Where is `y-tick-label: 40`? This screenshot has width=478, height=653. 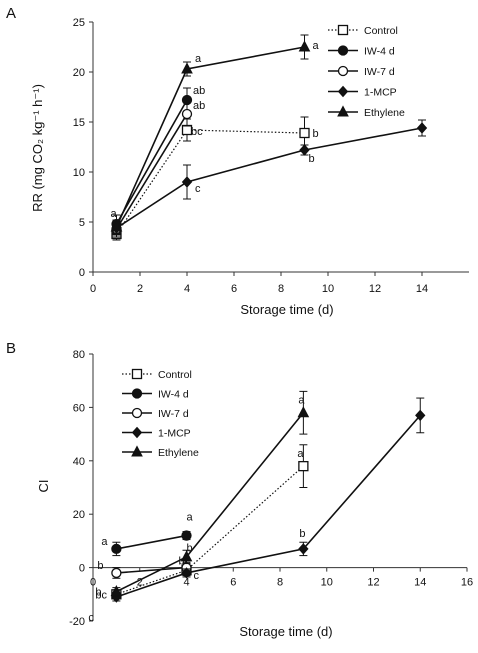
y-tick-label: 40 is located at coordinates (79, 462).